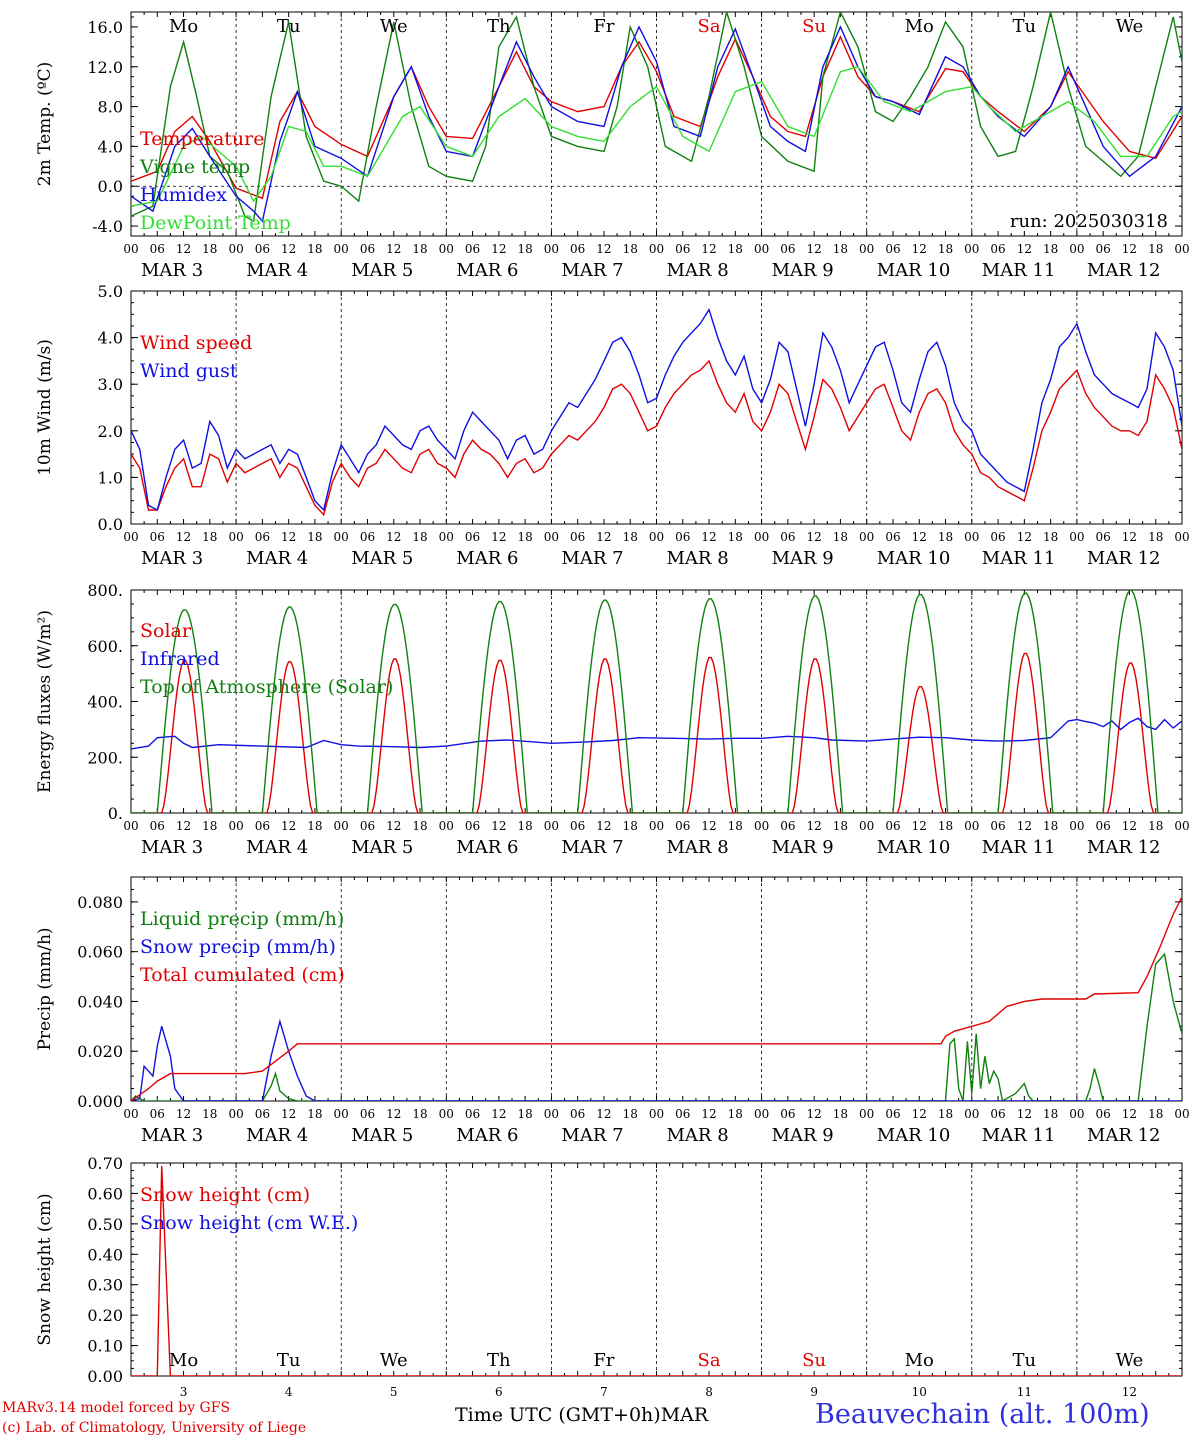  Describe the element at coordinates (100, 1051) in the screenshot. I see `y-tick-label: 0.020` at that location.